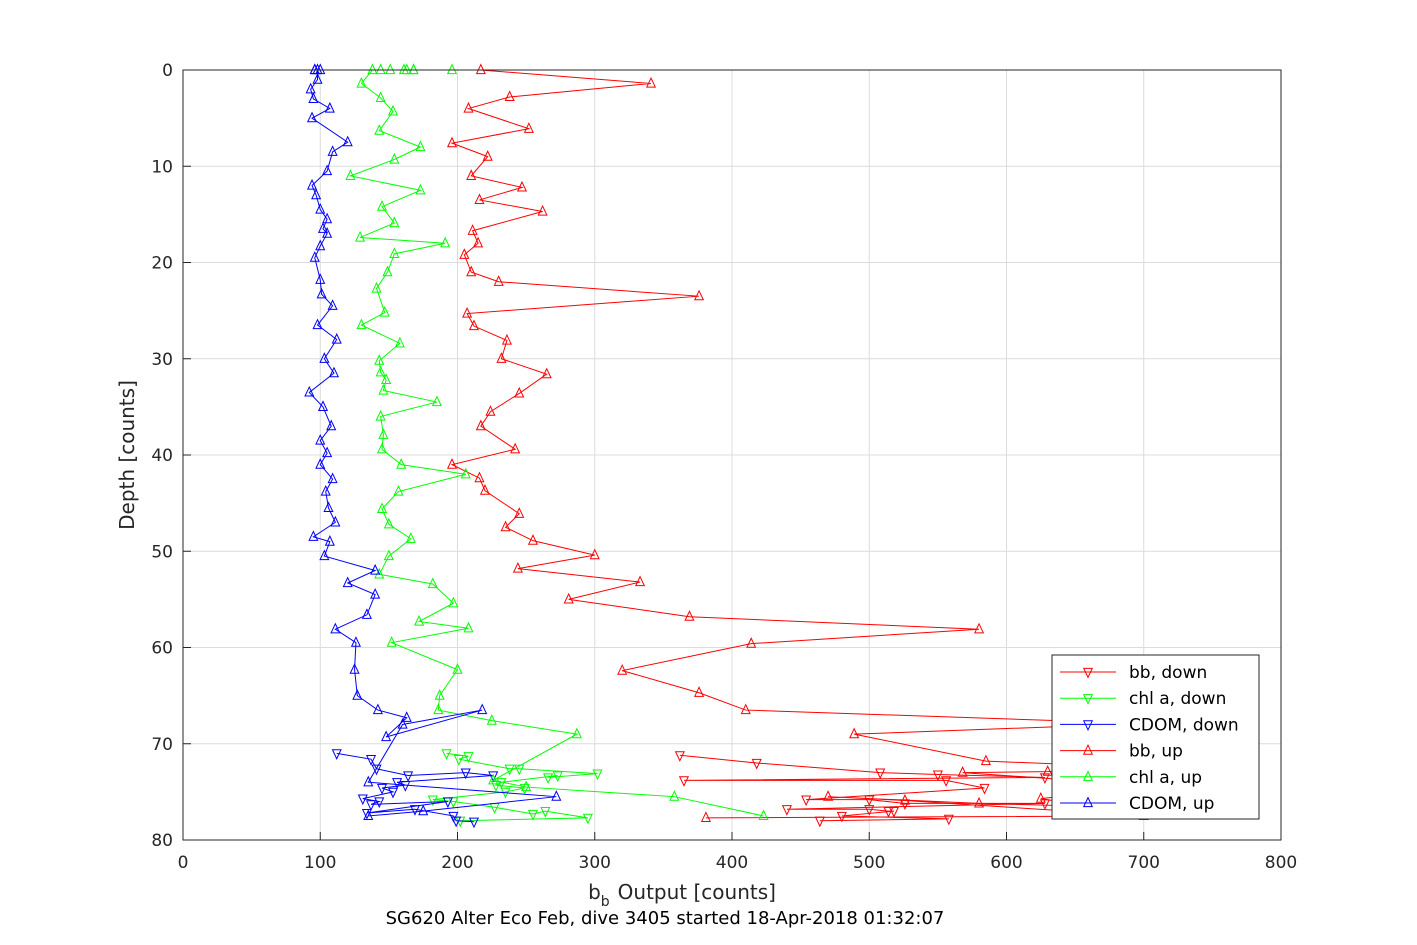 The height and width of the screenshot is (945, 1417). What do you see at coordinates (594, 892) in the screenshot?
I see `x-axis-label-symbol: b` at bounding box center [594, 892].